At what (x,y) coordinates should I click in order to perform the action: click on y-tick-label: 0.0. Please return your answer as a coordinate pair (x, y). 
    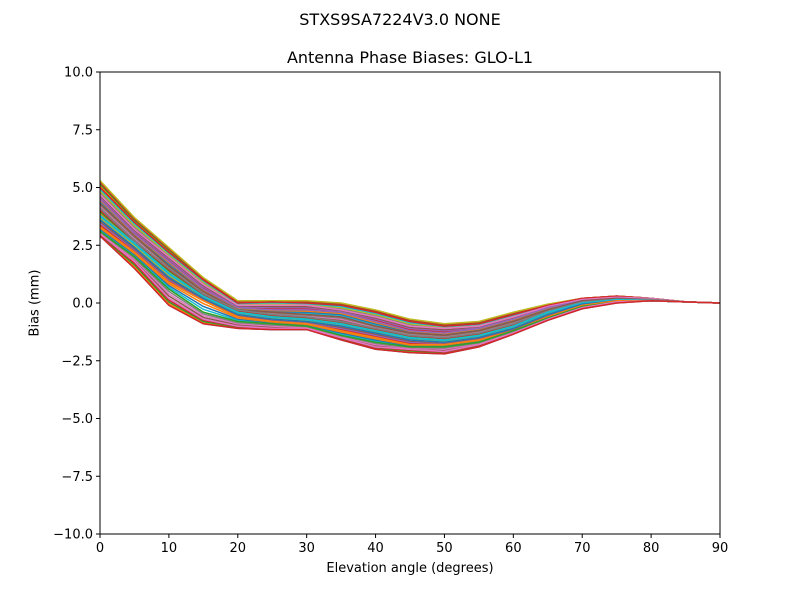
    Looking at the image, I should click on (82, 304).